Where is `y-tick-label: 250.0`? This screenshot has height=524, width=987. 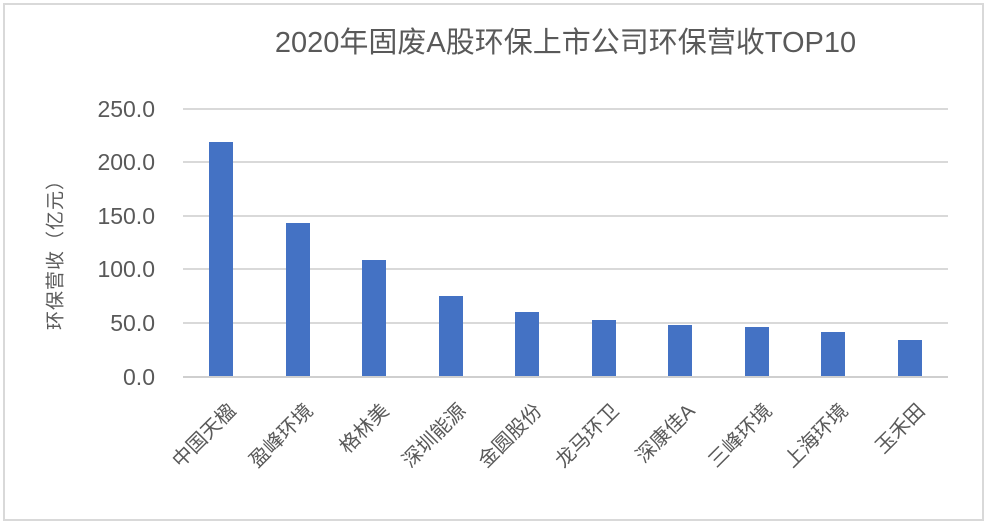 y-tick-label: 250.0 is located at coordinates (126, 108).